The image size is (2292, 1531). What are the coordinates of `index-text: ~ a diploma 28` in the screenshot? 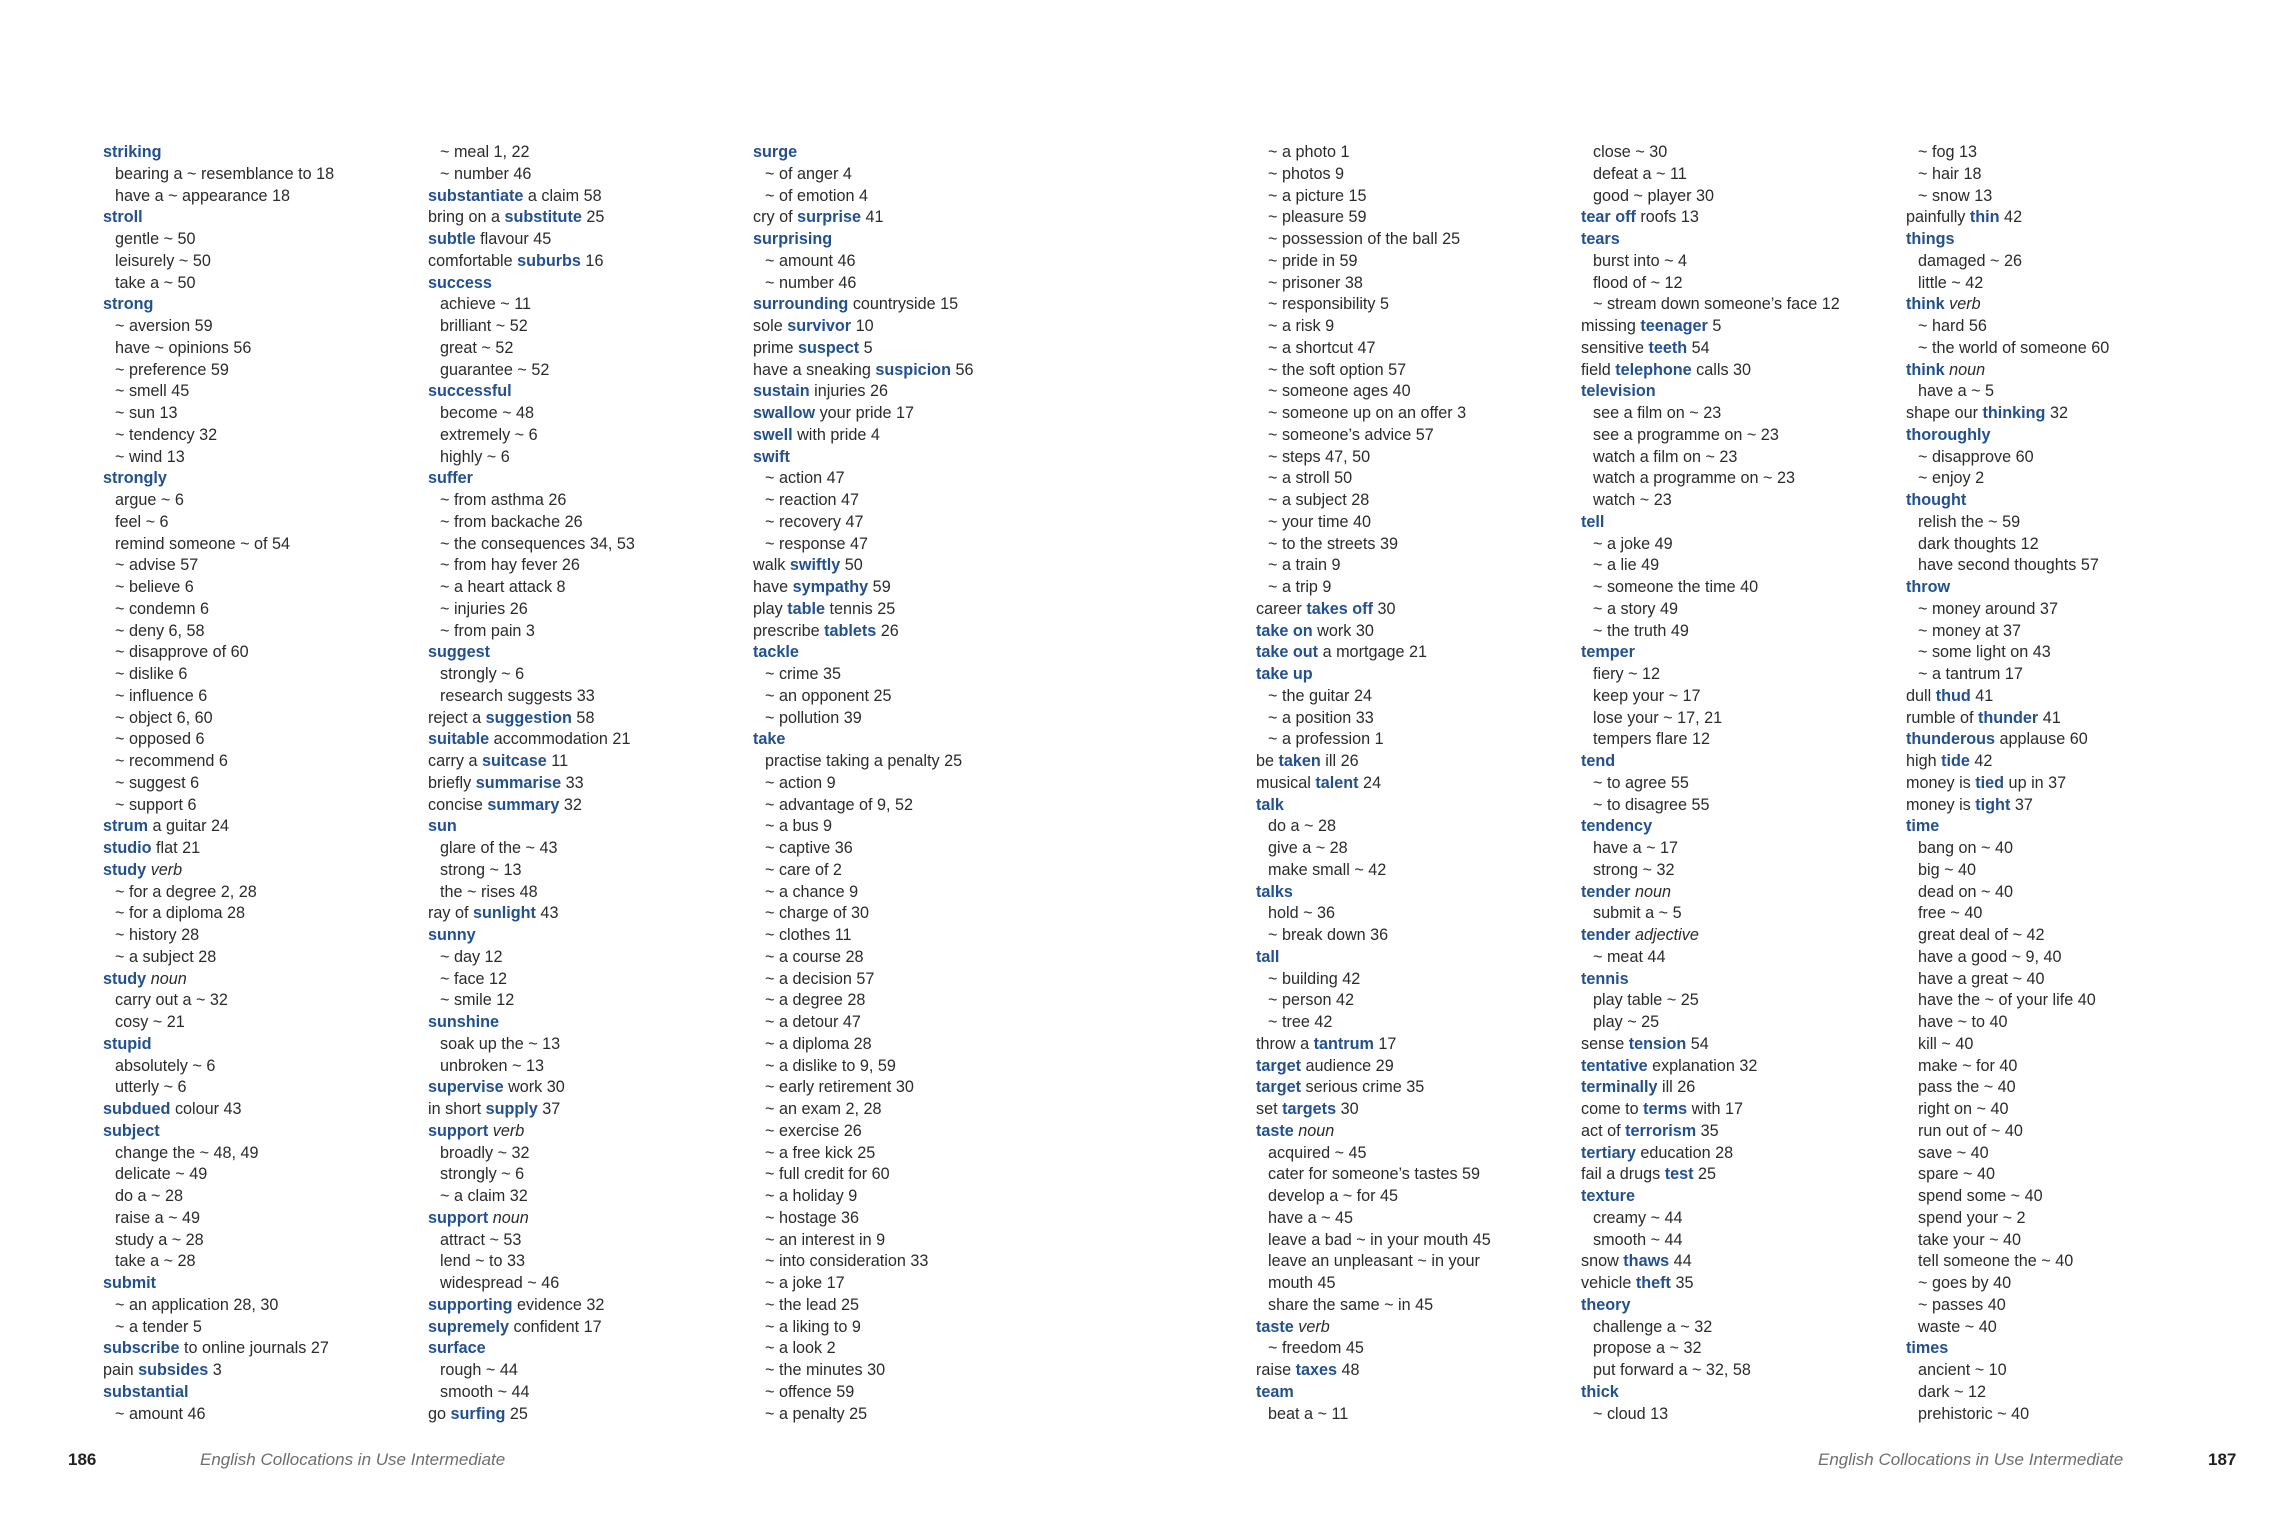 It's located at (818, 1043).